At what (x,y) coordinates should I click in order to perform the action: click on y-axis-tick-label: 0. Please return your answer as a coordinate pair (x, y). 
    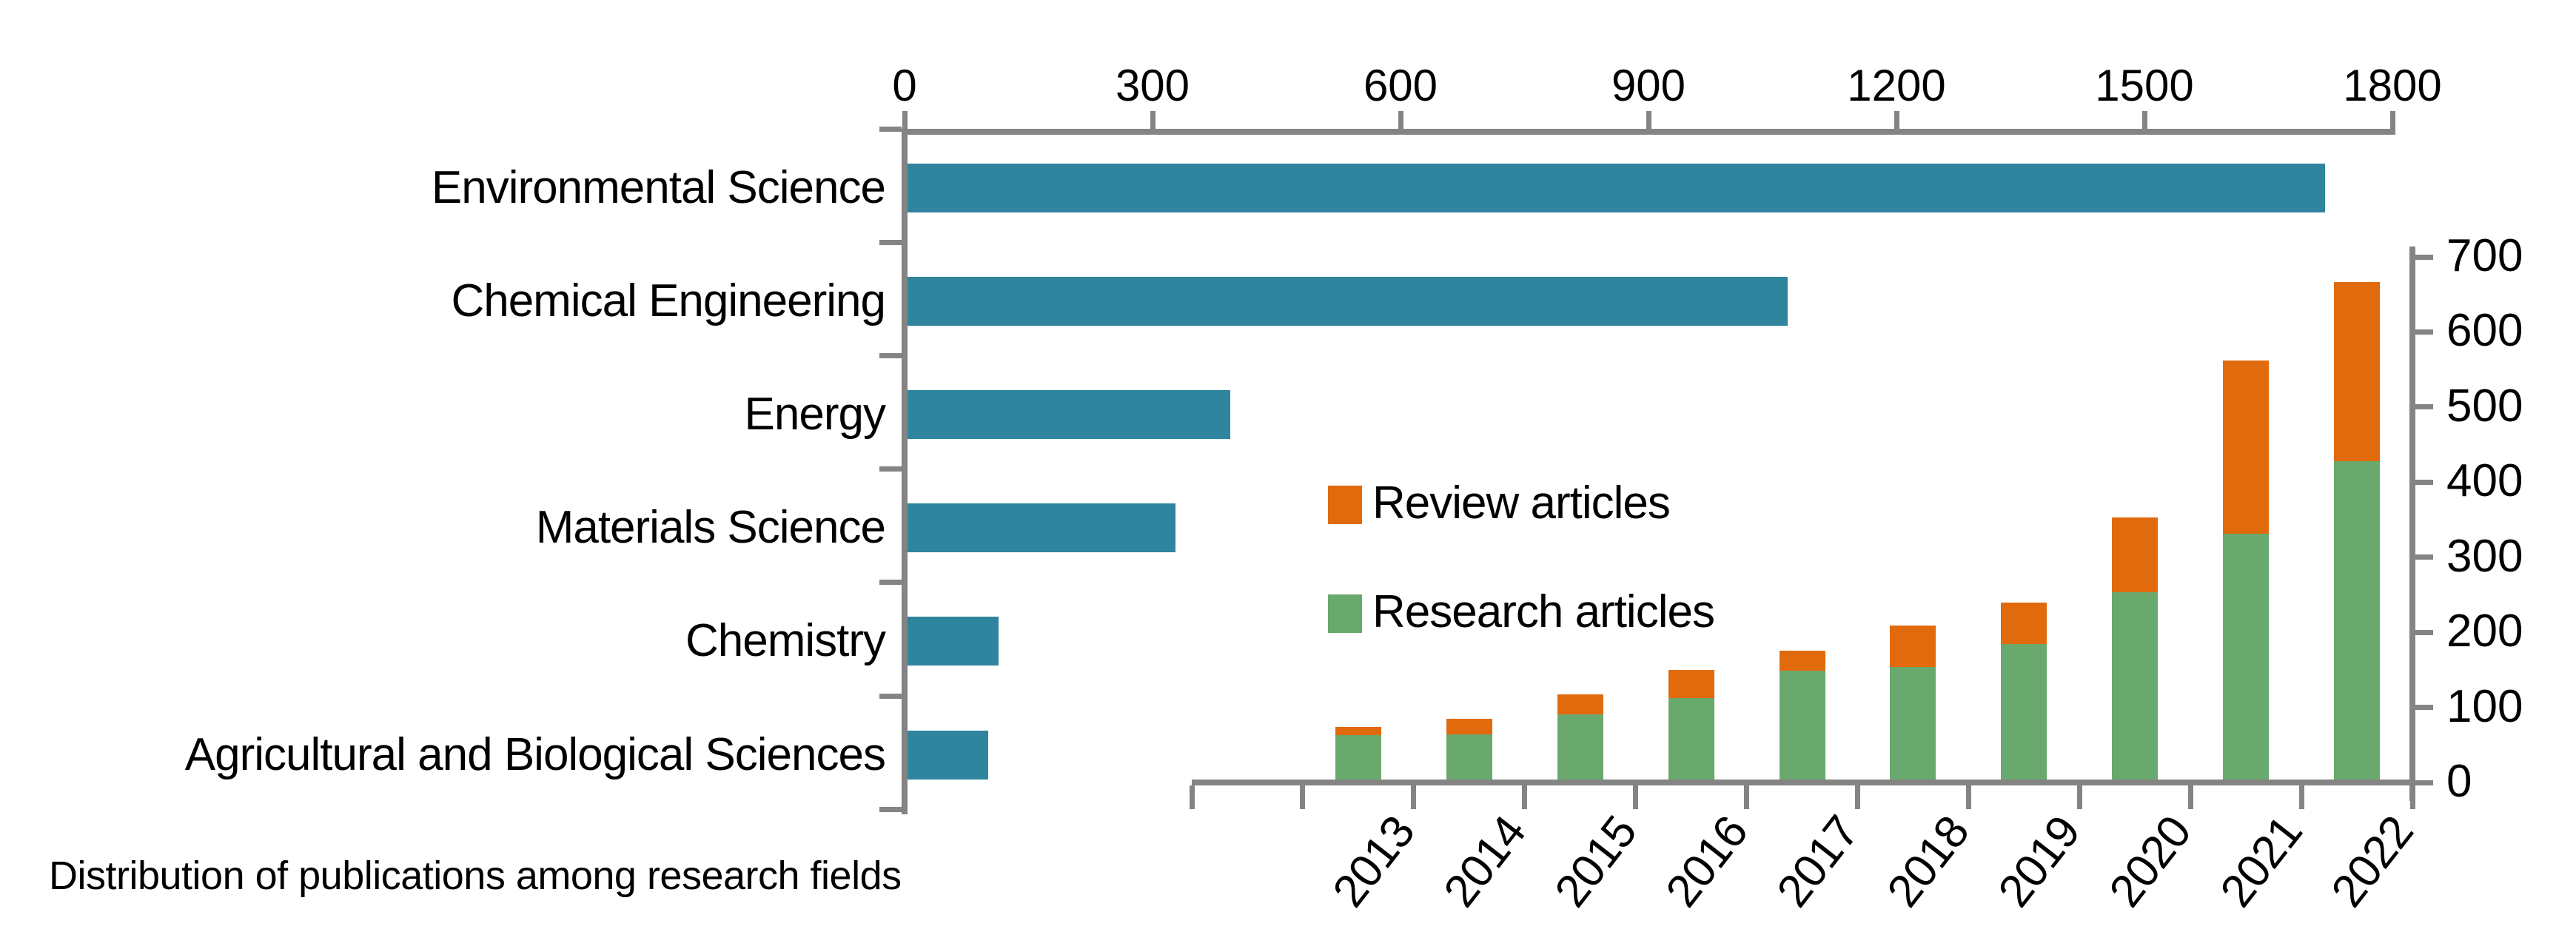
    Looking at the image, I should click on (2459, 781).